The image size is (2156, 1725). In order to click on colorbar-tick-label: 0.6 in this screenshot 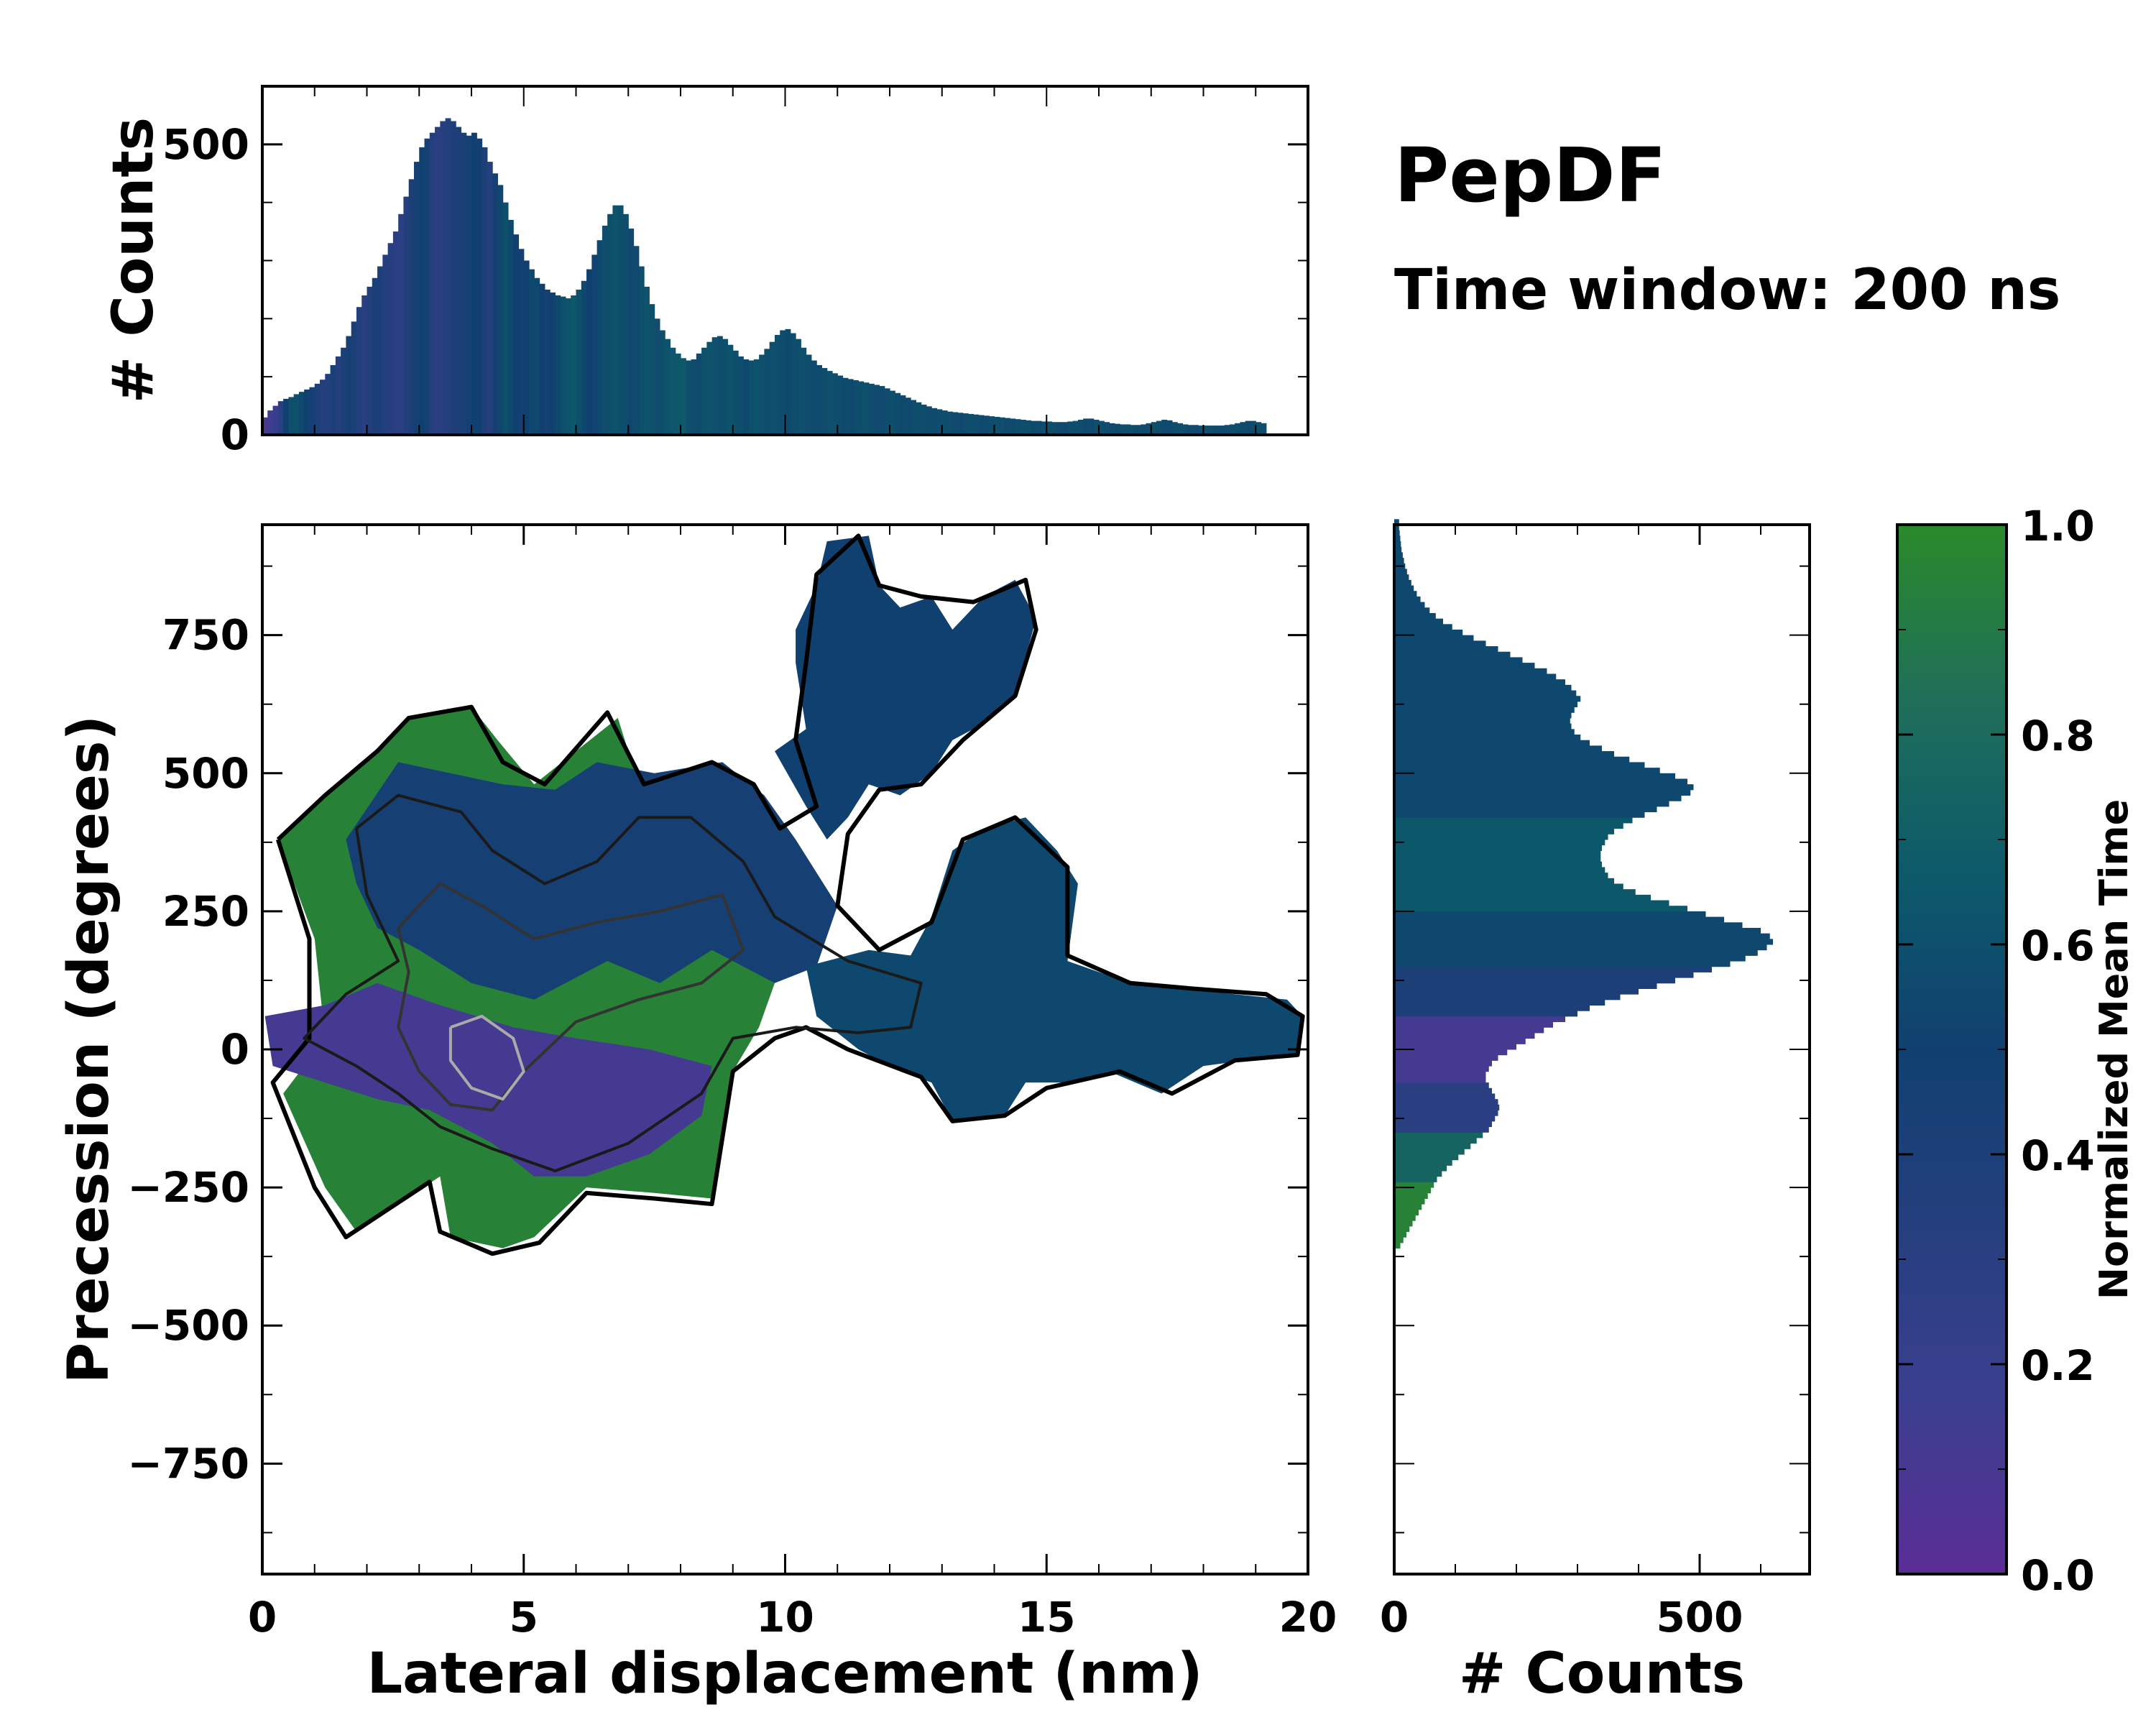, I will do `click(2058, 945)`.